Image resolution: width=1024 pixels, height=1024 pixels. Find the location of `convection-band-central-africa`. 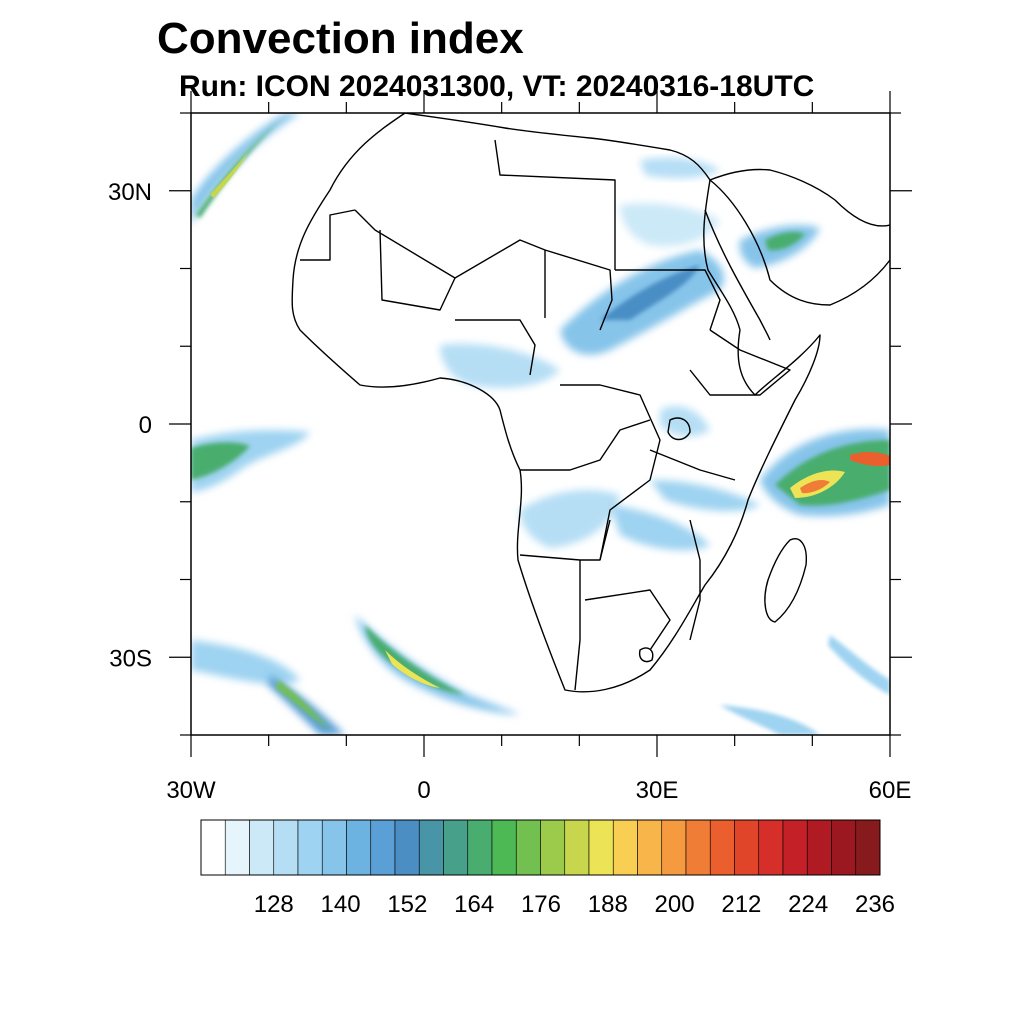

convection-band-central-africa is located at coordinates (640, 478).